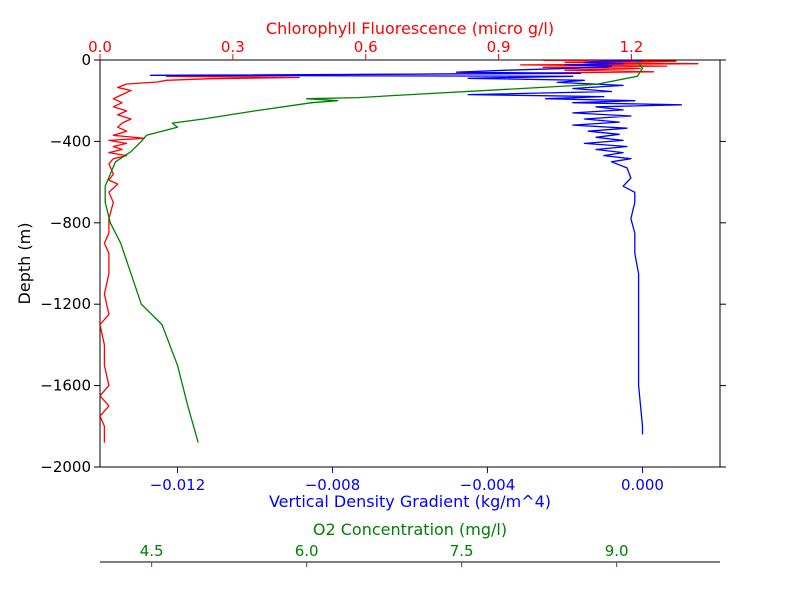  I want to click on oxygen-axis-label: O2 Concentration (mg/l), so click(410, 529).